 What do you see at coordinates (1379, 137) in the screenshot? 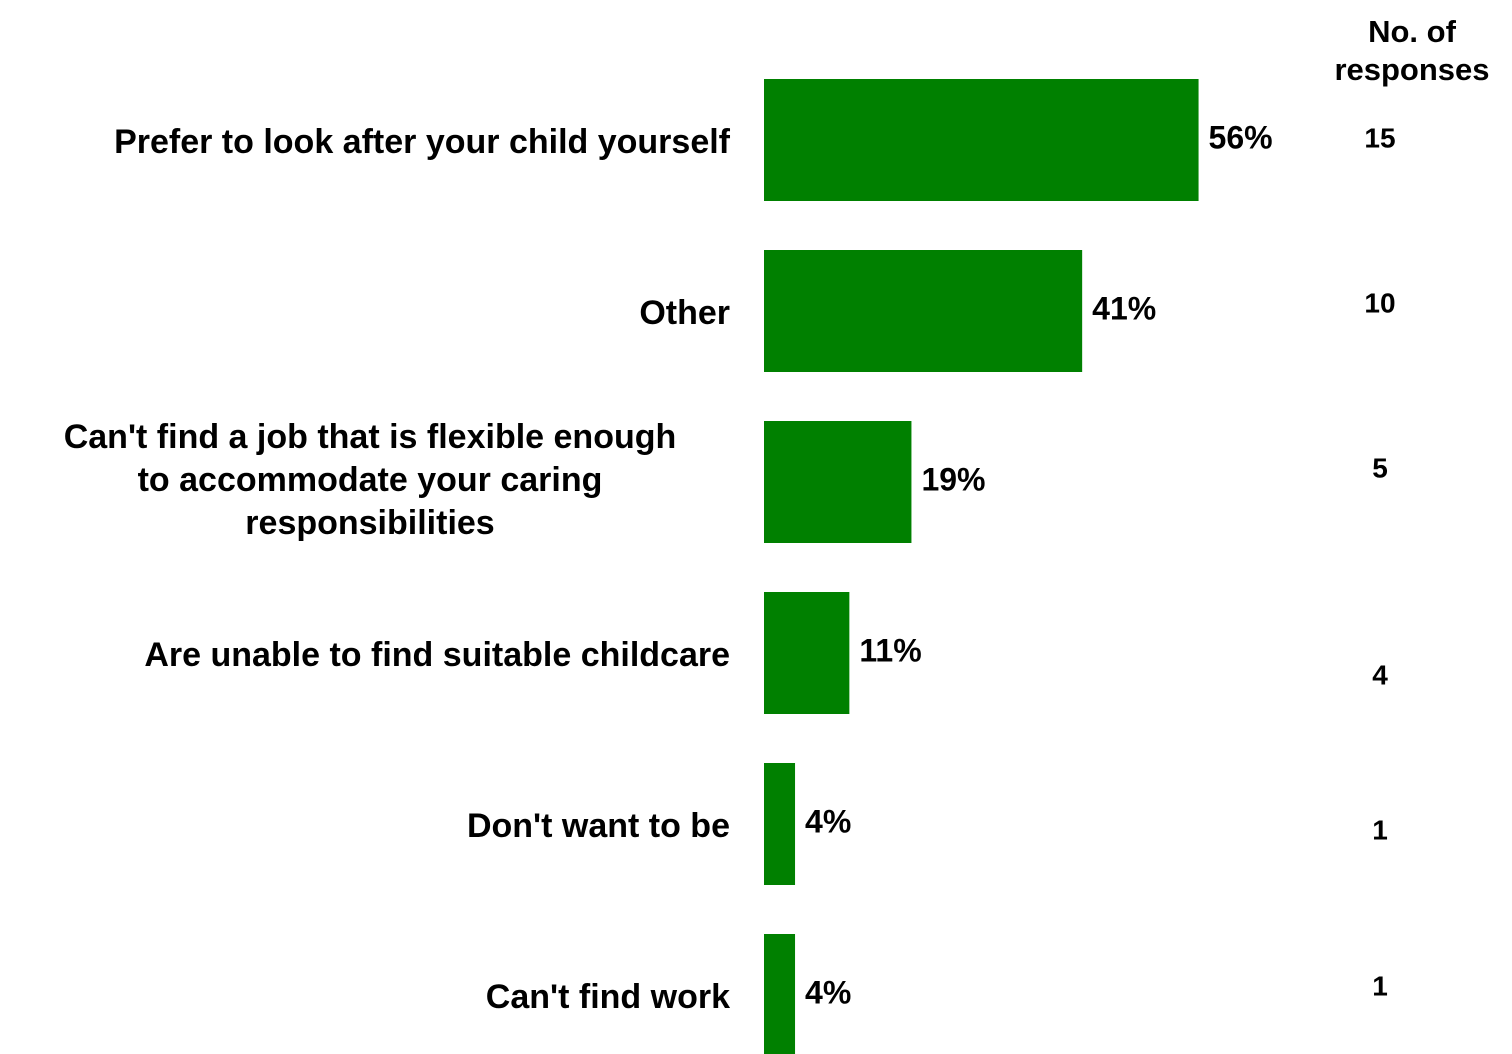
I see `response-count: 15` at bounding box center [1379, 137].